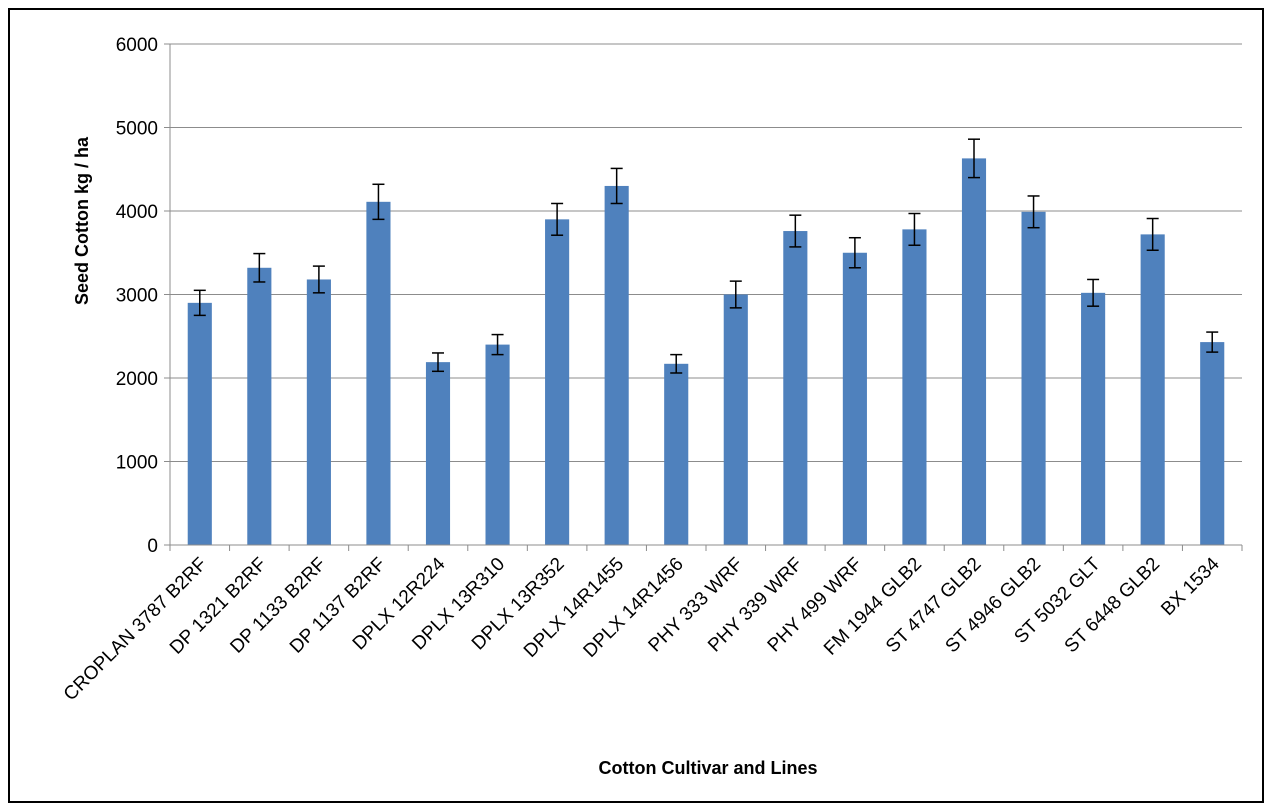 This screenshot has width=1275, height=812. Describe the element at coordinates (137, 212) in the screenshot. I see `y-tick-label: 4000` at that location.